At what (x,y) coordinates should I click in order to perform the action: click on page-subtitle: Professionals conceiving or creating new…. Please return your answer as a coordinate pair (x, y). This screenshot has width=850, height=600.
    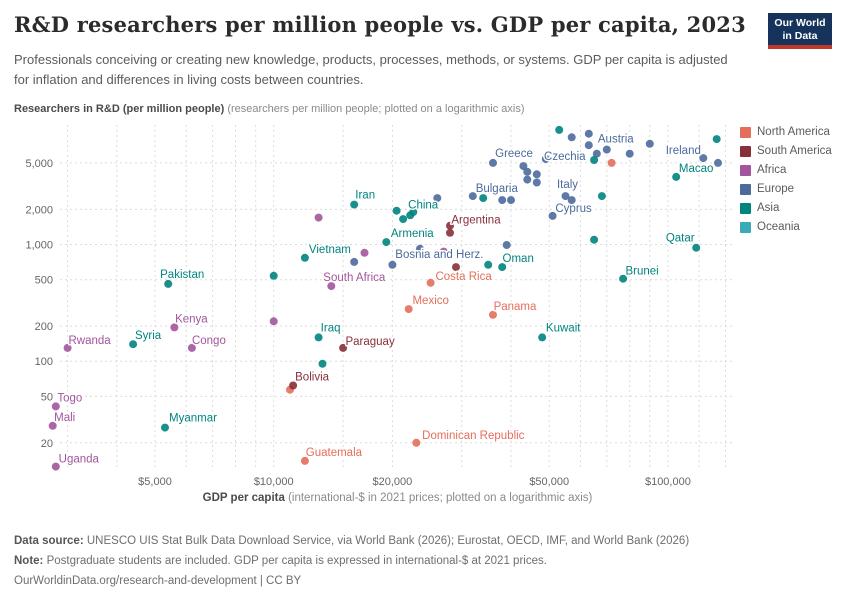
    Looking at the image, I should click on (371, 69).